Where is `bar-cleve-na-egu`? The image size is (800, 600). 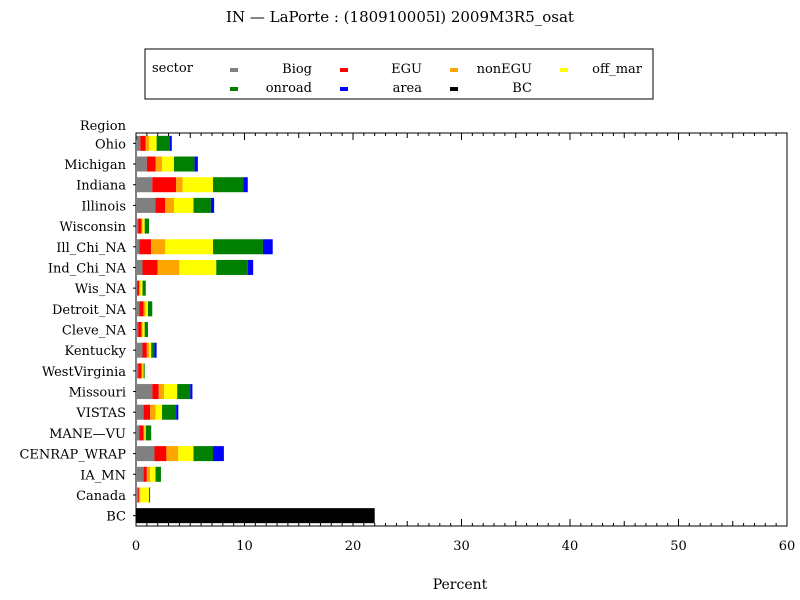 bar-cleve-na-egu is located at coordinates (140, 329).